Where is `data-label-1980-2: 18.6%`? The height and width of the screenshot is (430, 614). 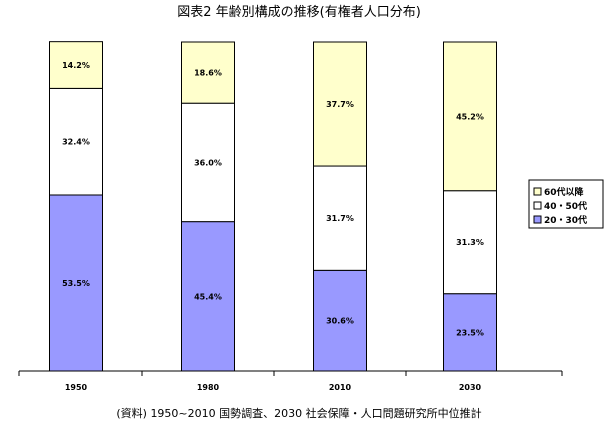
data-label-1980-2: 18.6% is located at coordinates (208, 73).